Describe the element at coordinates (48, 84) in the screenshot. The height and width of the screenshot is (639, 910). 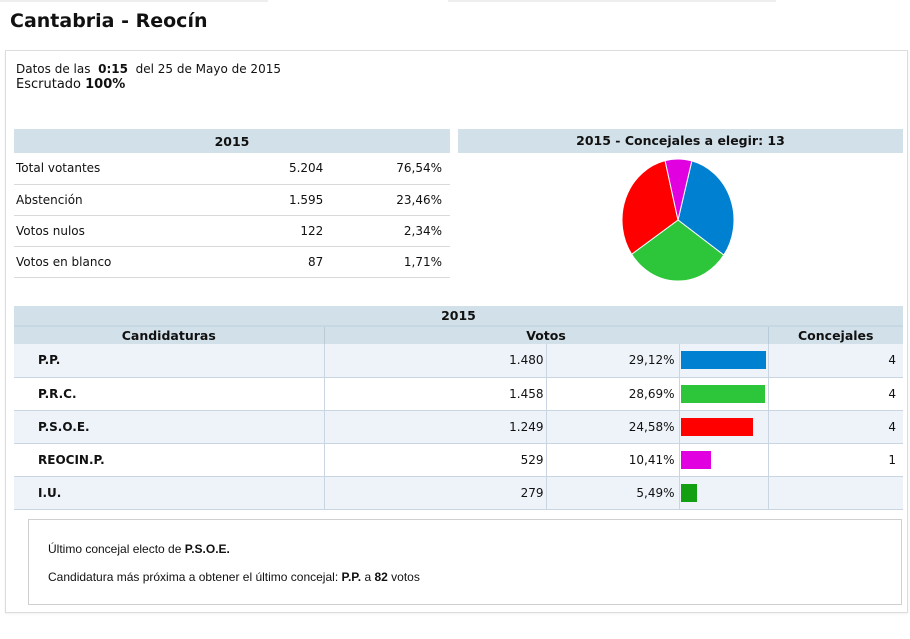
I see `scrutiny-label: Escrutado` at that location.